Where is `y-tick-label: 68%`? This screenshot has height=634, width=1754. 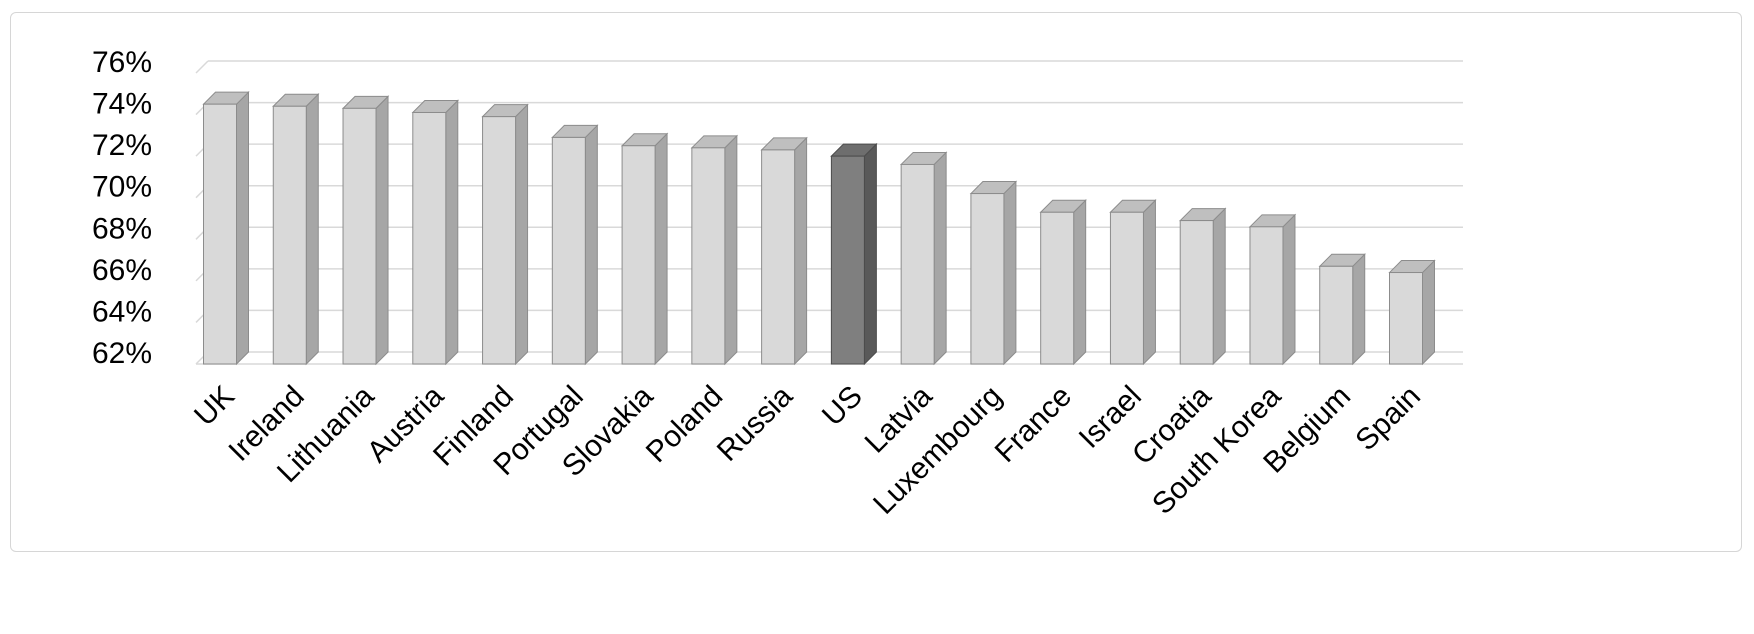 y-tick-label: 68% is located at coordinates (122, 228).